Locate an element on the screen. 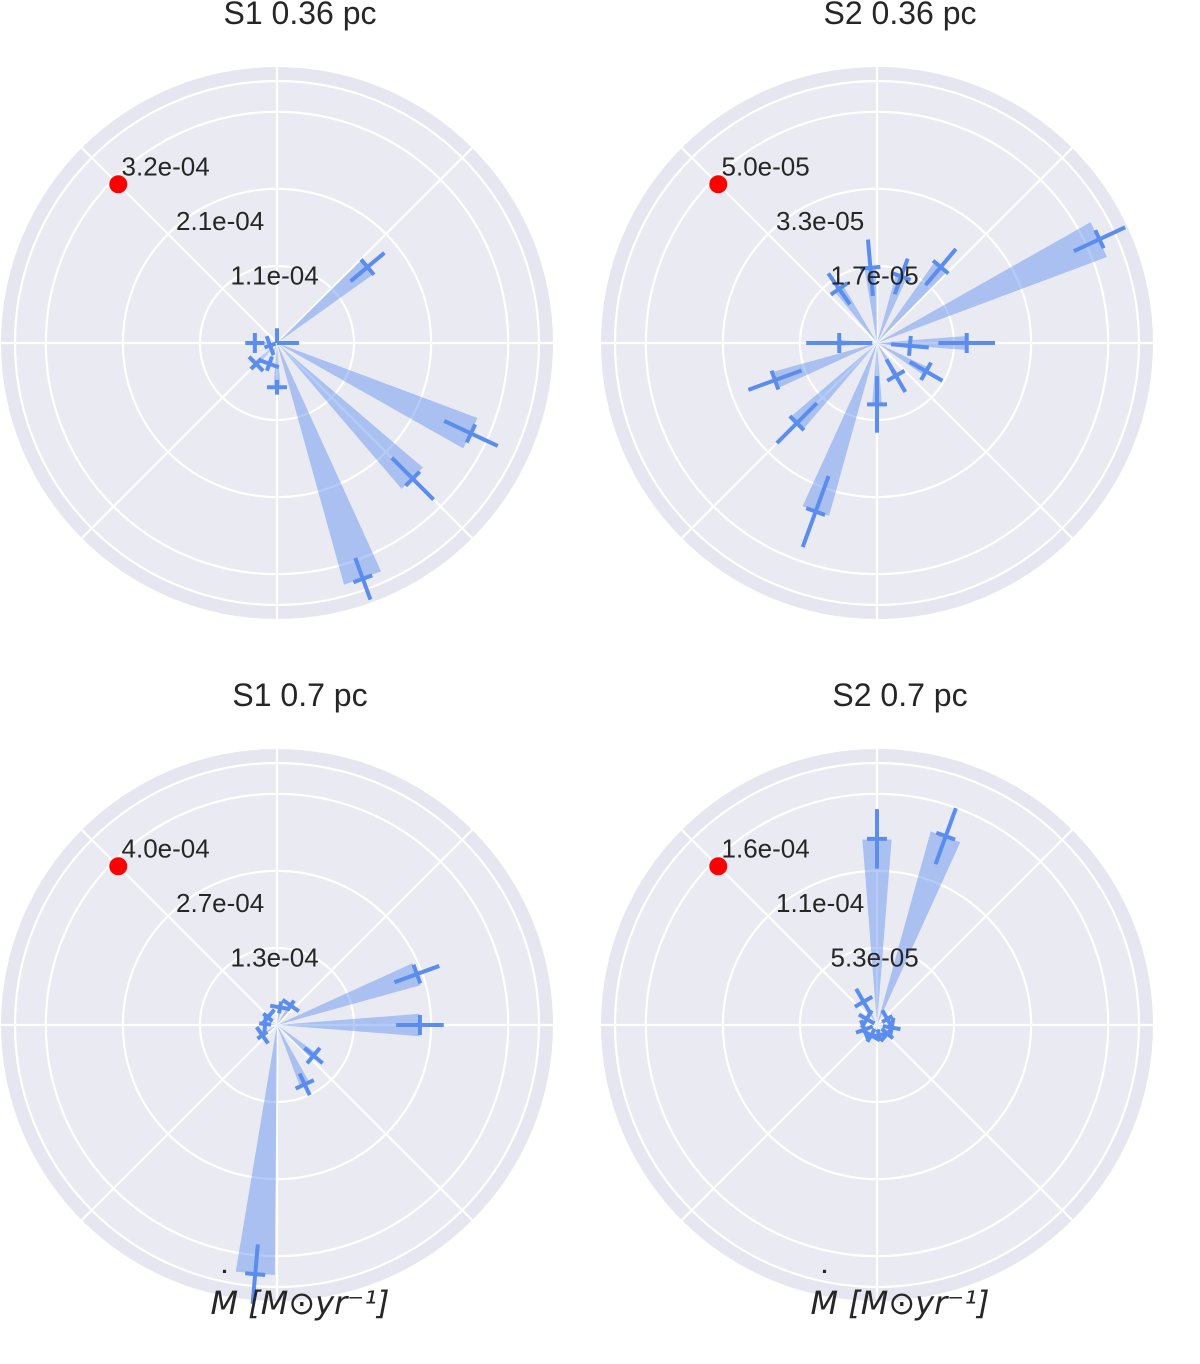  radial-tick-label: 3.2e-04 is located at coordinates (166, 167).